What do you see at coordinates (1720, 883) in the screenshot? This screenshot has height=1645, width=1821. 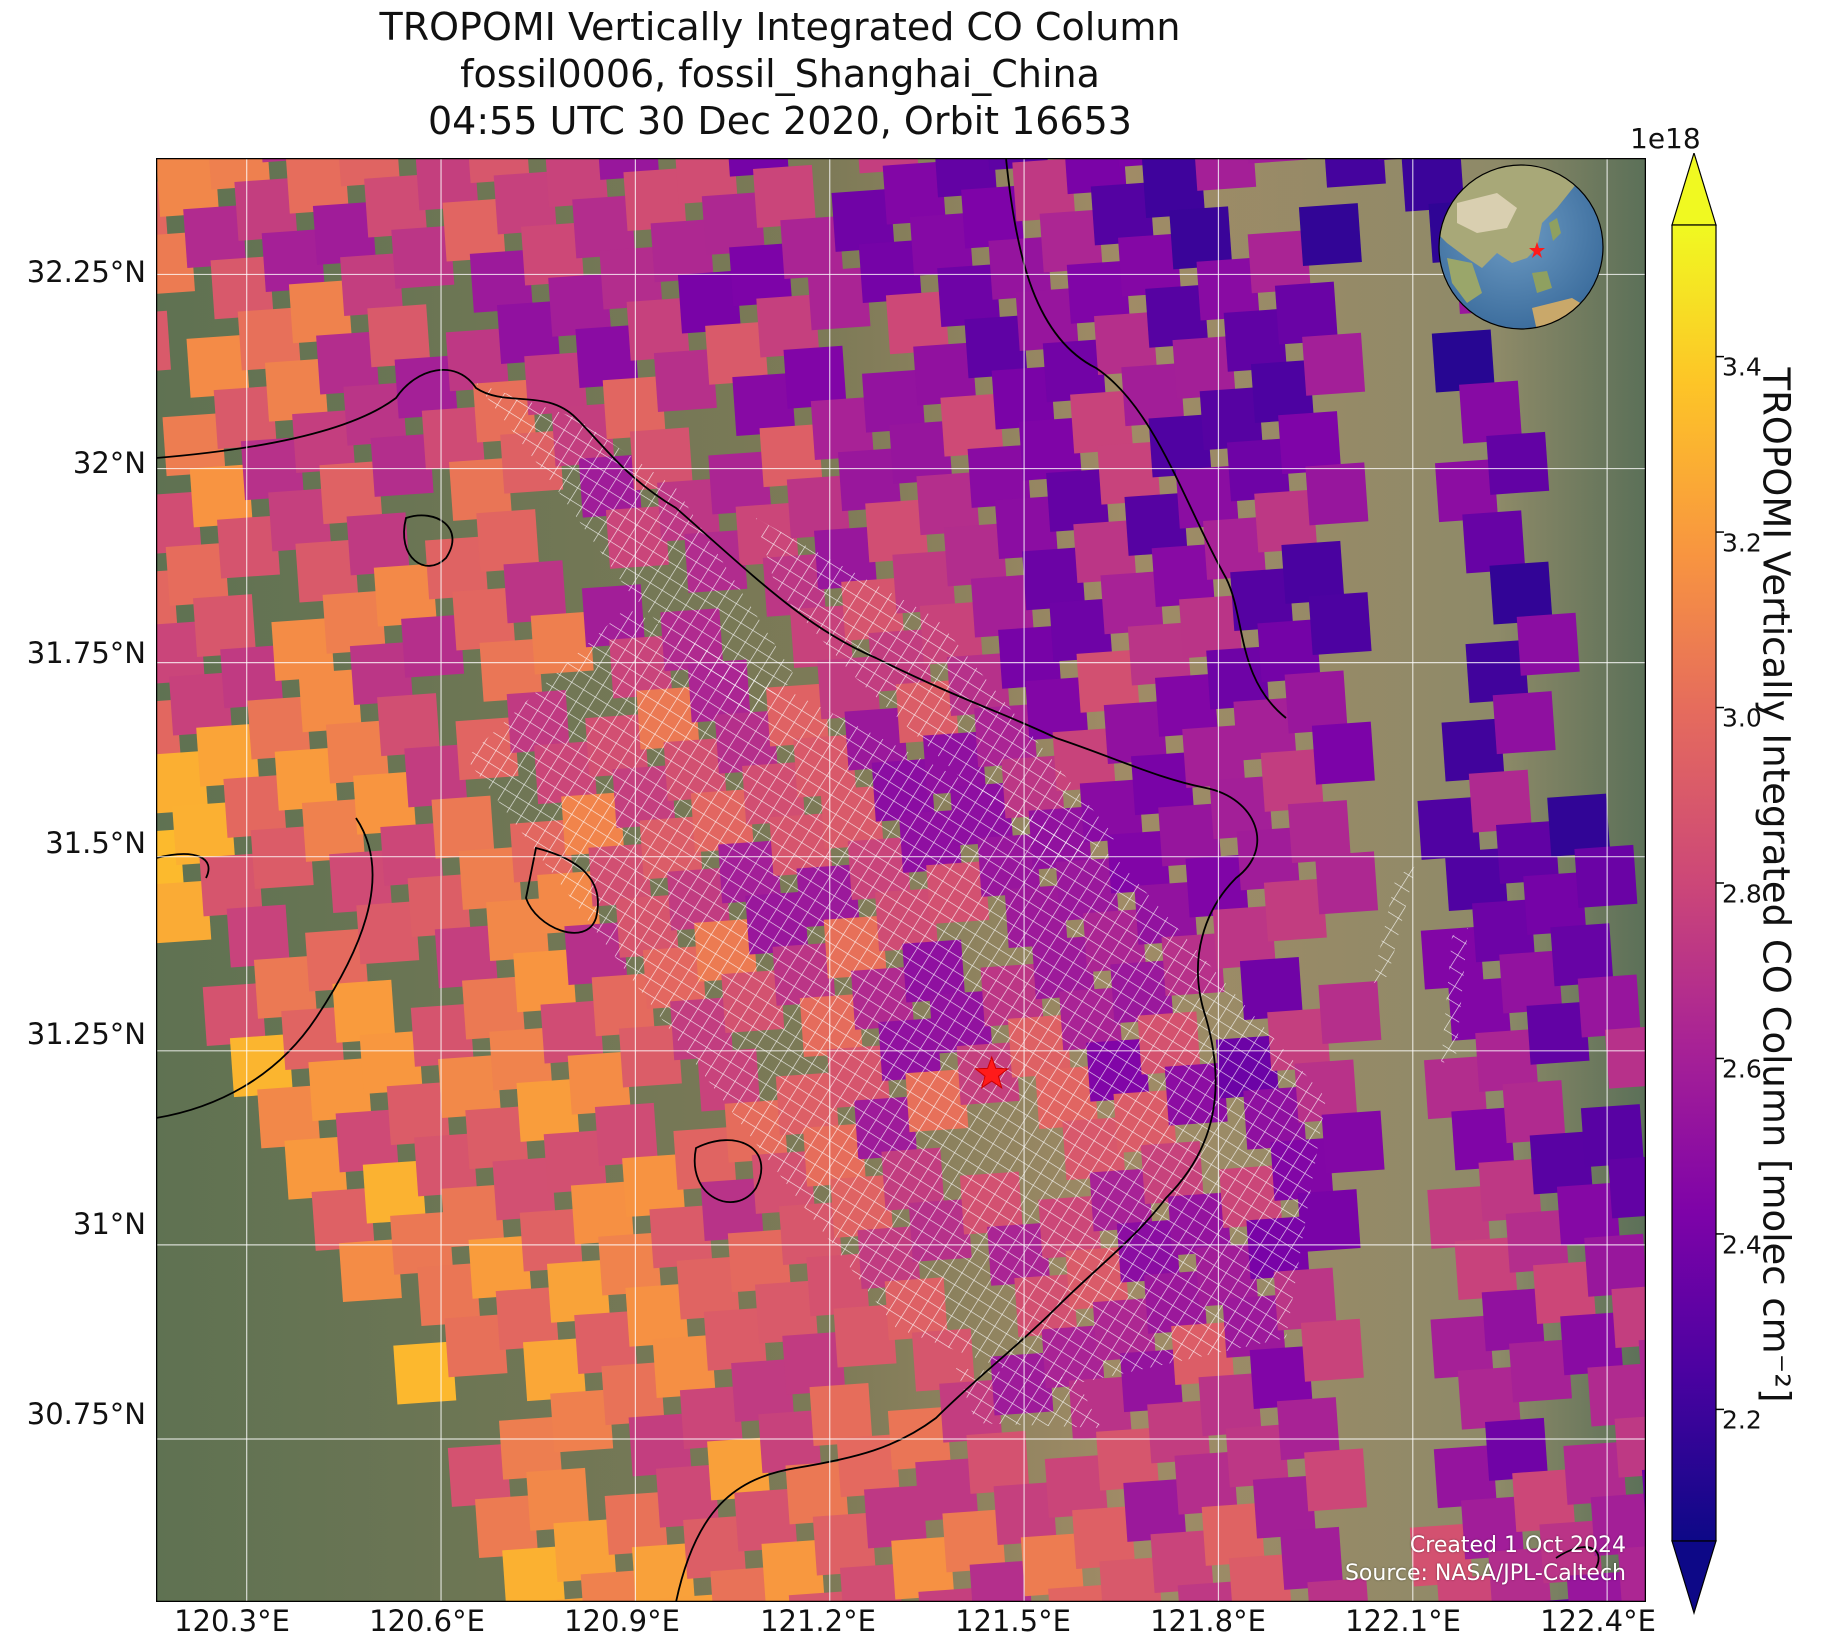 I see `colorbar-tick-marks` at bounding box center [1720, 883].